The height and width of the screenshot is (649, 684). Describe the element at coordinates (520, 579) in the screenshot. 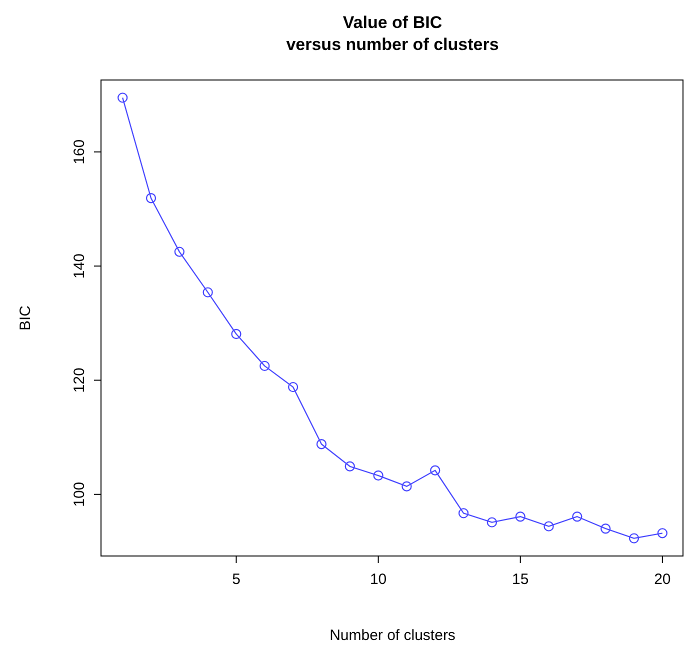

I see `x-tick-label: 15` at that location.